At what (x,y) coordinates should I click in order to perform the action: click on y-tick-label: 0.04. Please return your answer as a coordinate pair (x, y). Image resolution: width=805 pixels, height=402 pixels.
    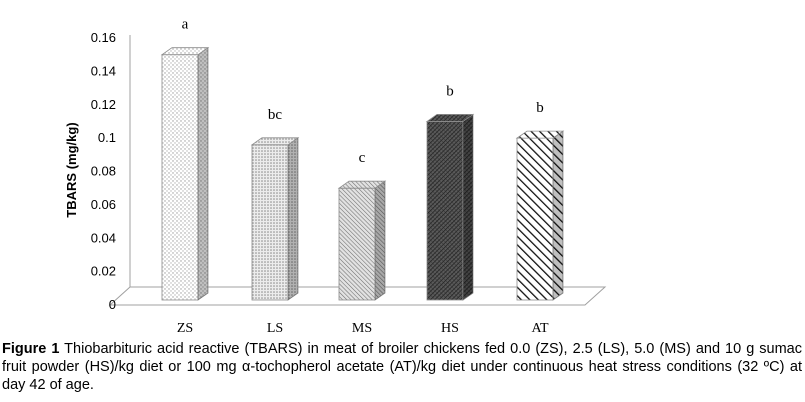
    Looking at the image, I should click on (103, 237).